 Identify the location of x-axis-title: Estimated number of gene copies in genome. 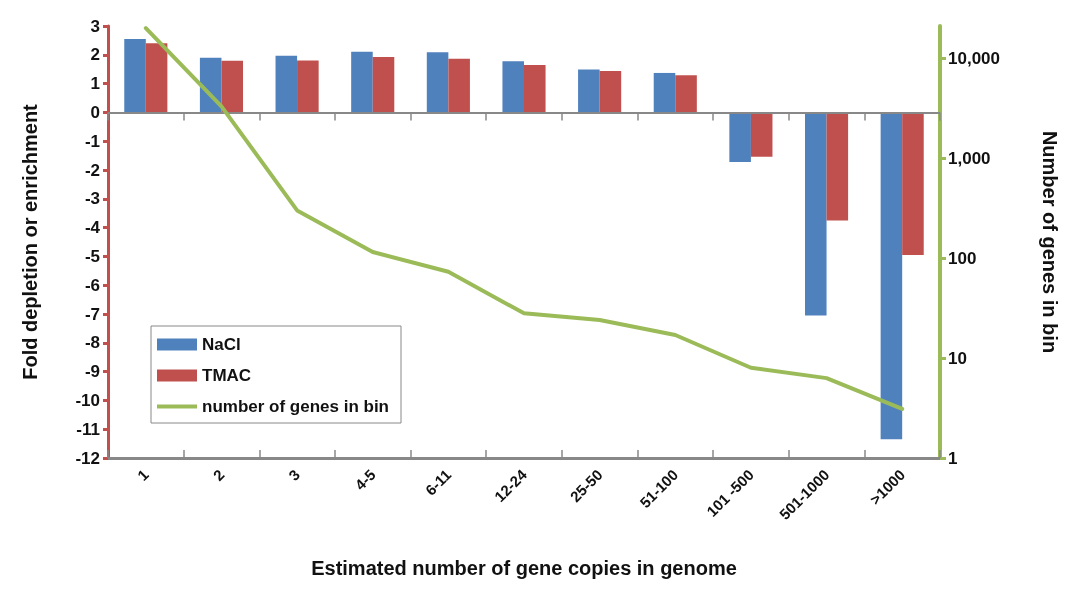
(524, 568).